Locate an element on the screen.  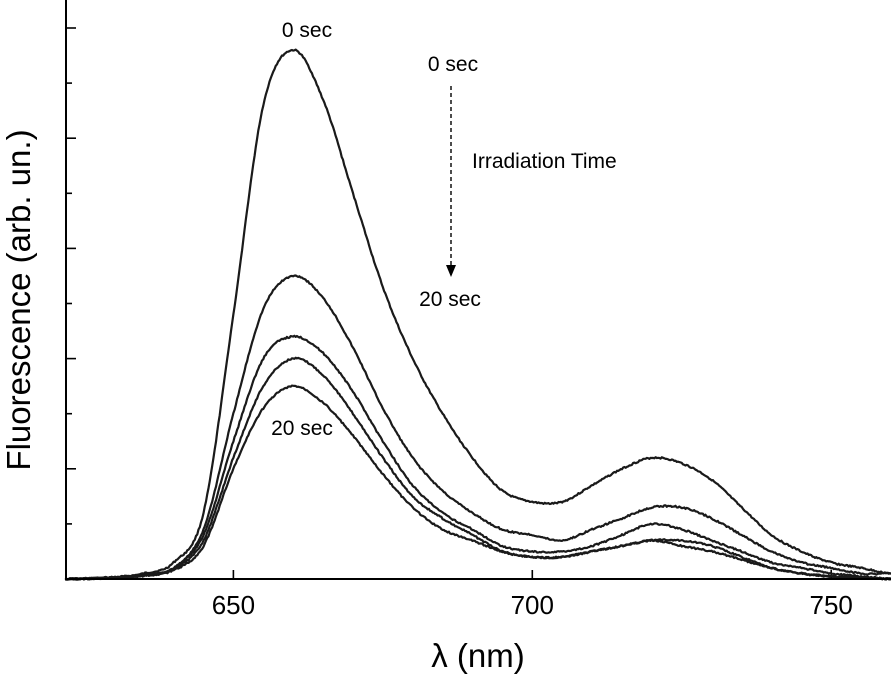
irradiation-arrowhead is located at coordinates (451, 271).